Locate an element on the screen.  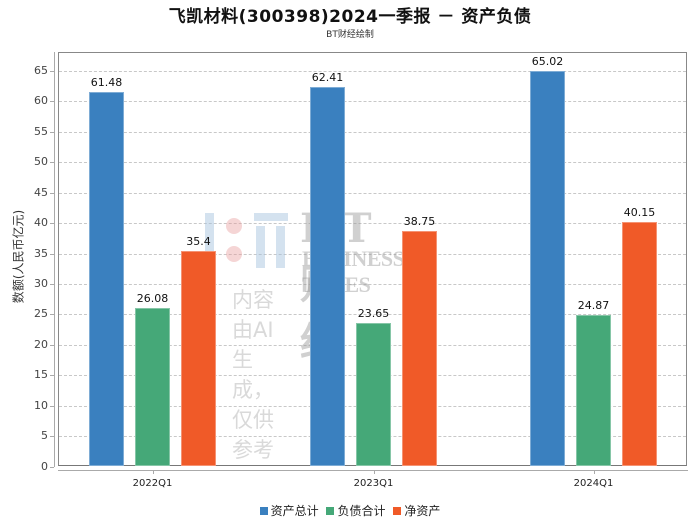
x-tick-label: 2022Q1 is located at coordinates (152, 483).